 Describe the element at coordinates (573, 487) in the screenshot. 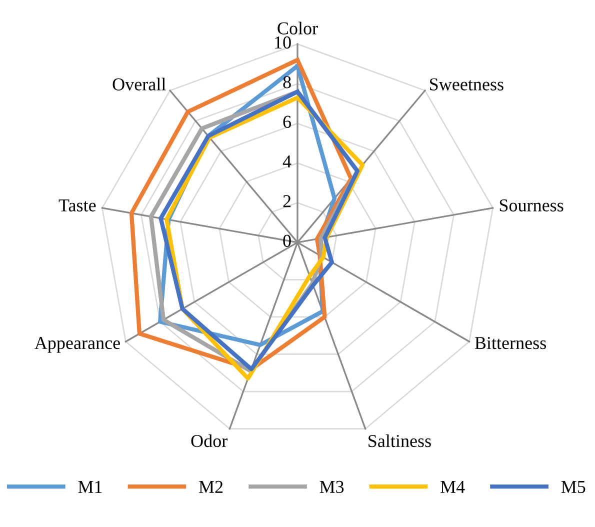

I see `legend-label: M5` at that location.